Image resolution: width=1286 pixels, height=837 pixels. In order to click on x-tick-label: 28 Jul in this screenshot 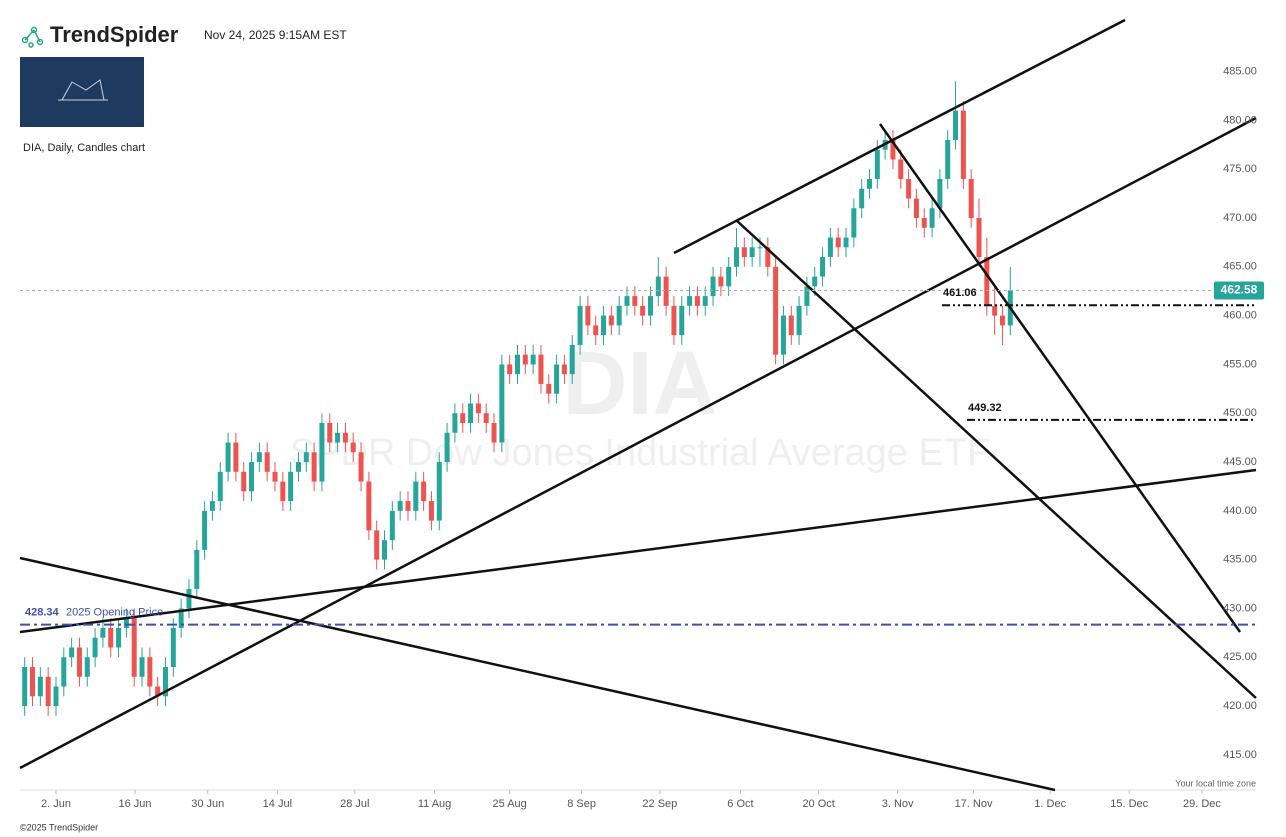, I will do `click(354, 804)`.